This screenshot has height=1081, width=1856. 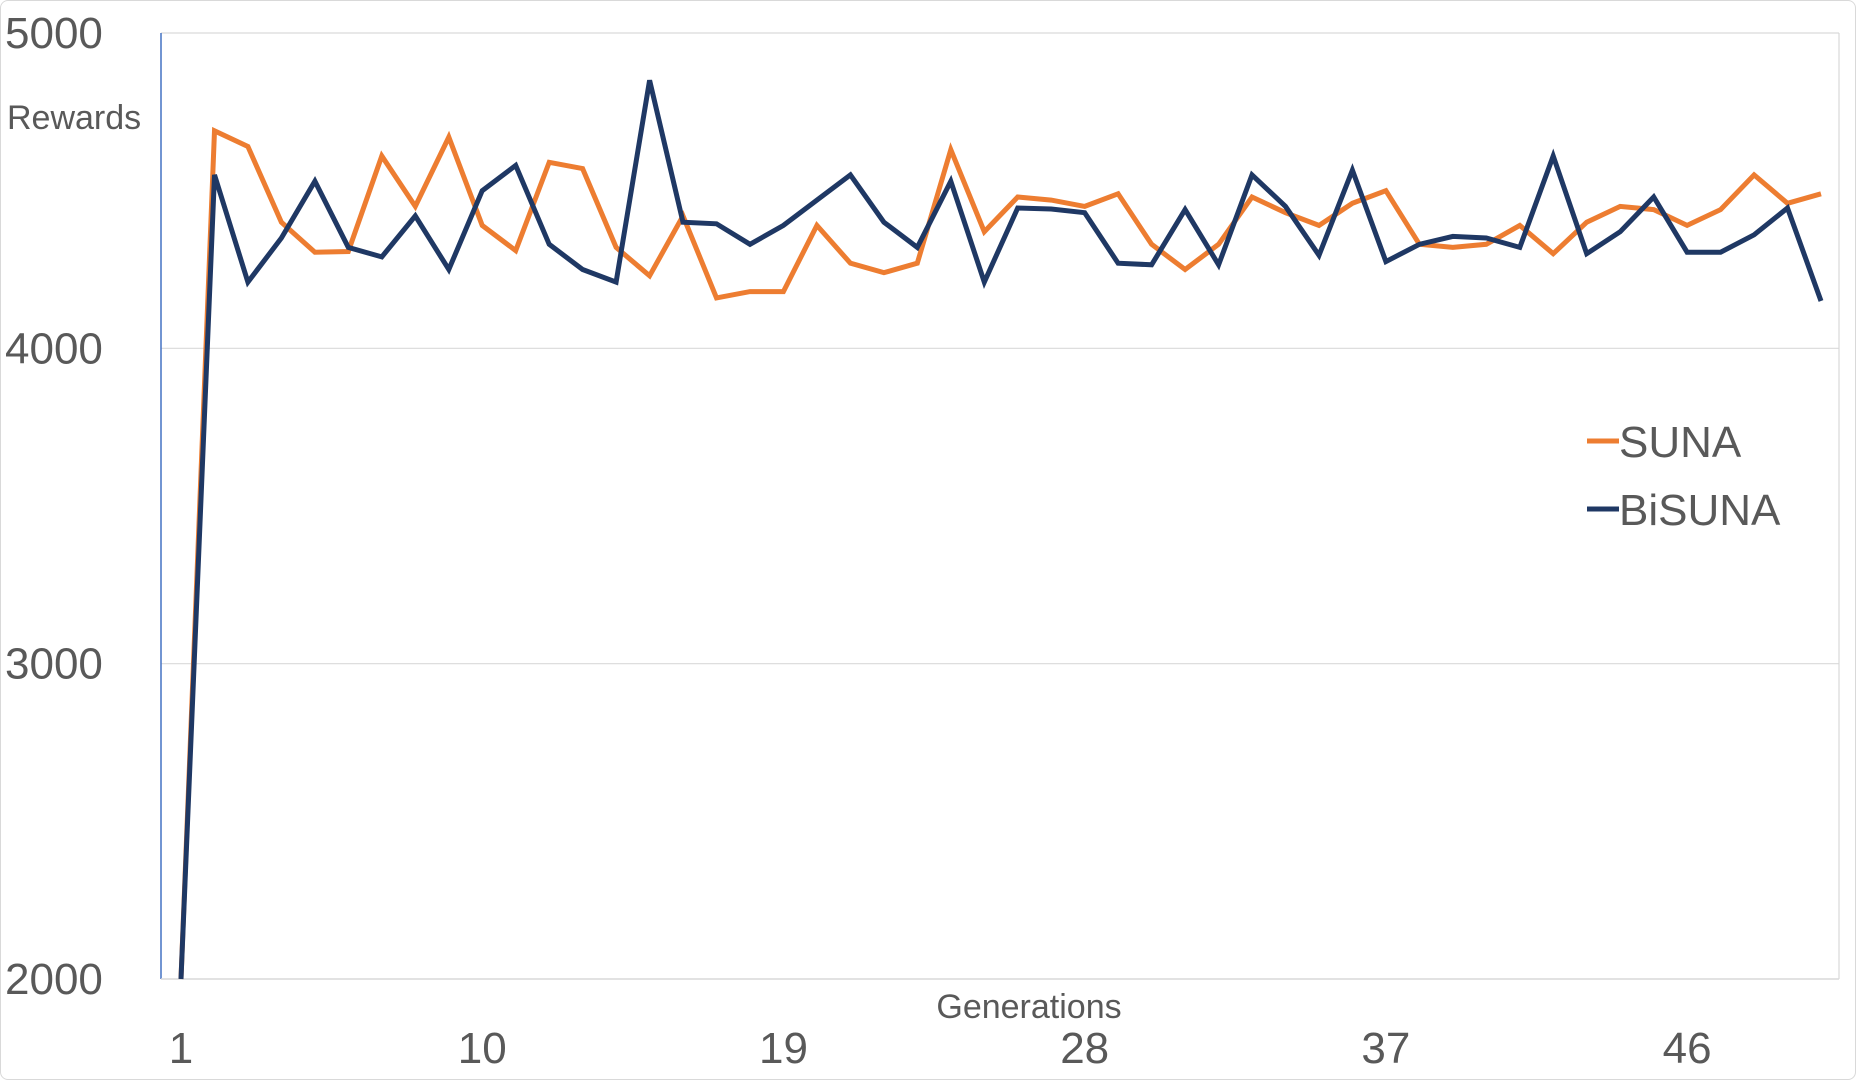 I want to click on y-tick-label-3000: 3000, so click(x=54, y=664).